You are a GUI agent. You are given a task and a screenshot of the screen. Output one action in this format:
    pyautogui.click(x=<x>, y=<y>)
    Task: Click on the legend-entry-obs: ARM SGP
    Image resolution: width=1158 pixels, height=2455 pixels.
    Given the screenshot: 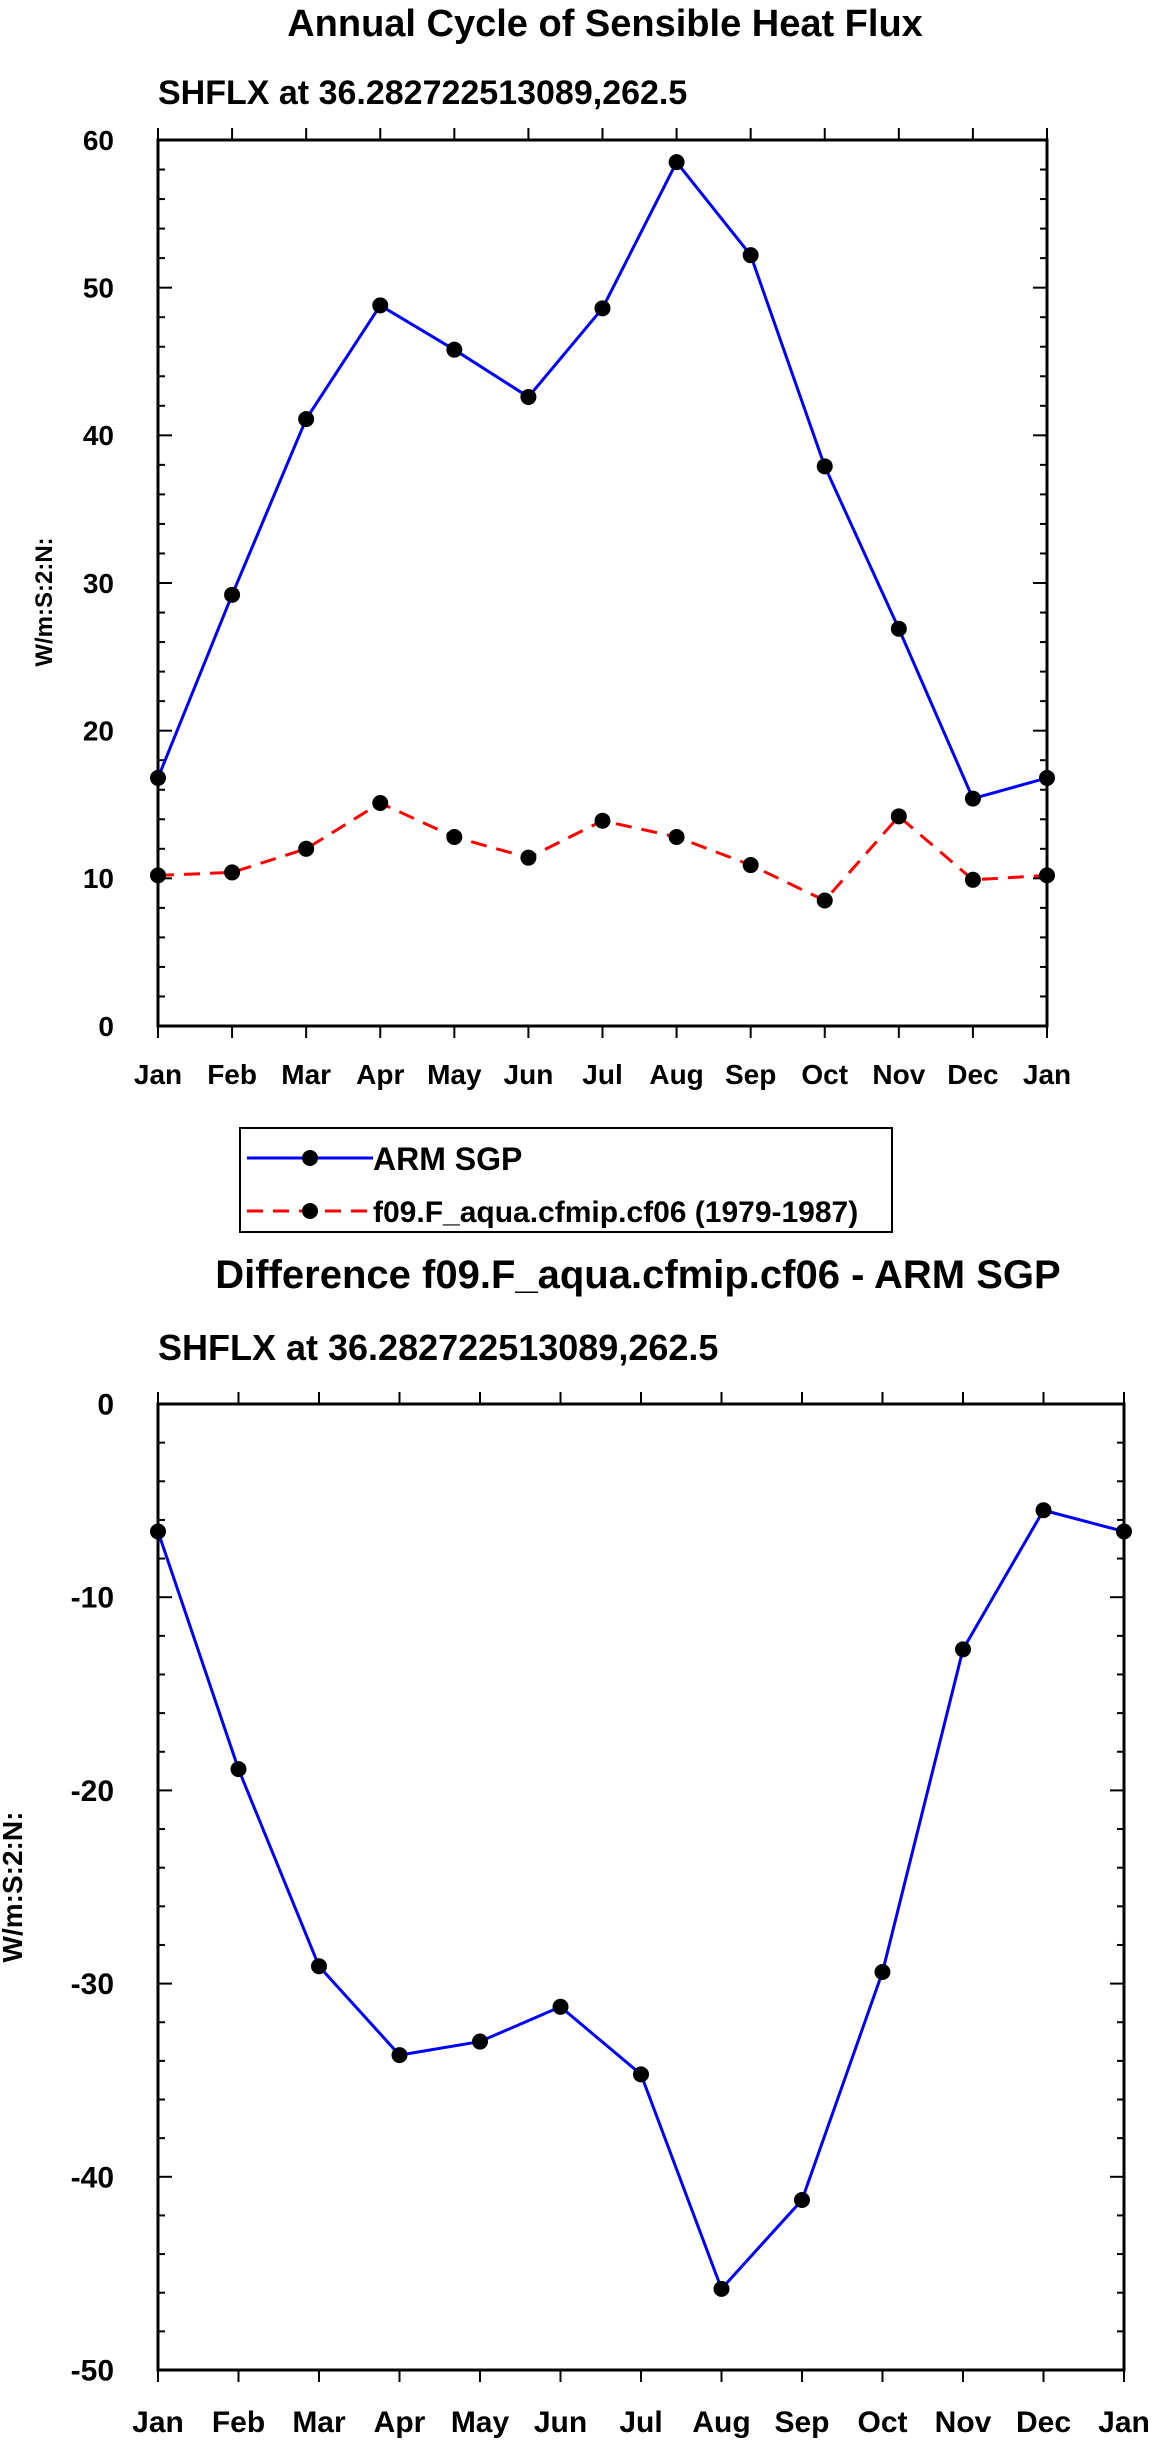 What is the action you would take?
    pyautogui.click(x=384, y=1159)
    